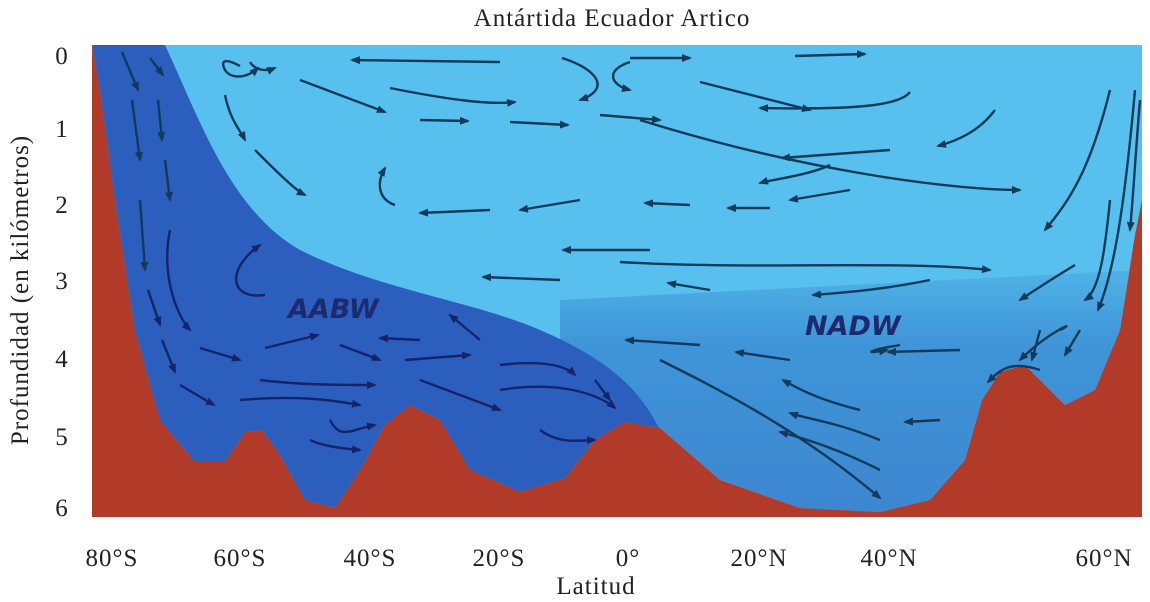  I want to click on y-tick-label: 5, so click(62, 437).